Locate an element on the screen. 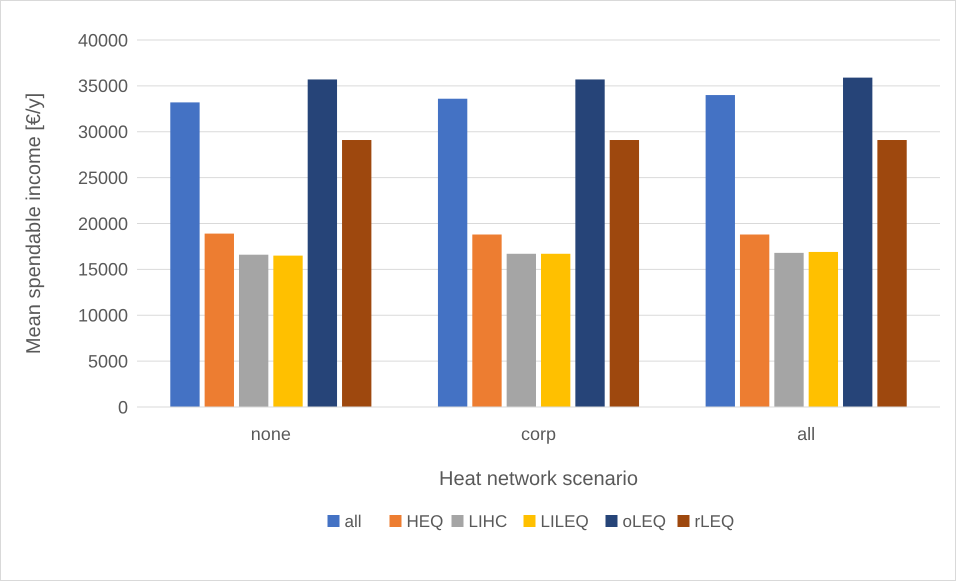  y-tick-label: 35000 is located at coordinates (103, 86).